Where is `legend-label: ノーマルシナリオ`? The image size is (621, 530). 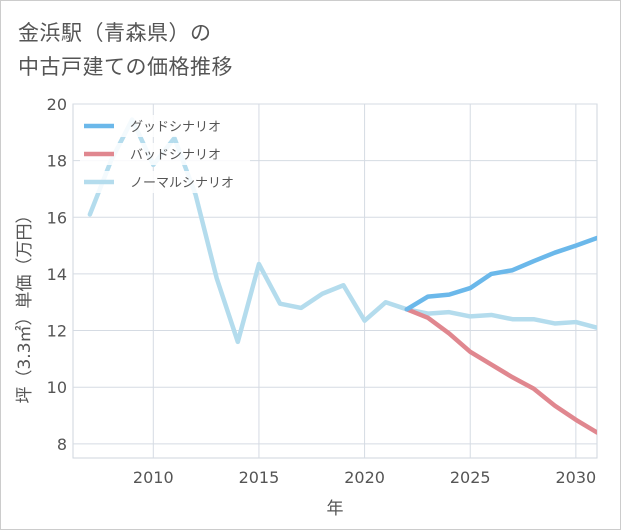 legend-label: ノーマルシナリオ is located at coordinates (182, 183).